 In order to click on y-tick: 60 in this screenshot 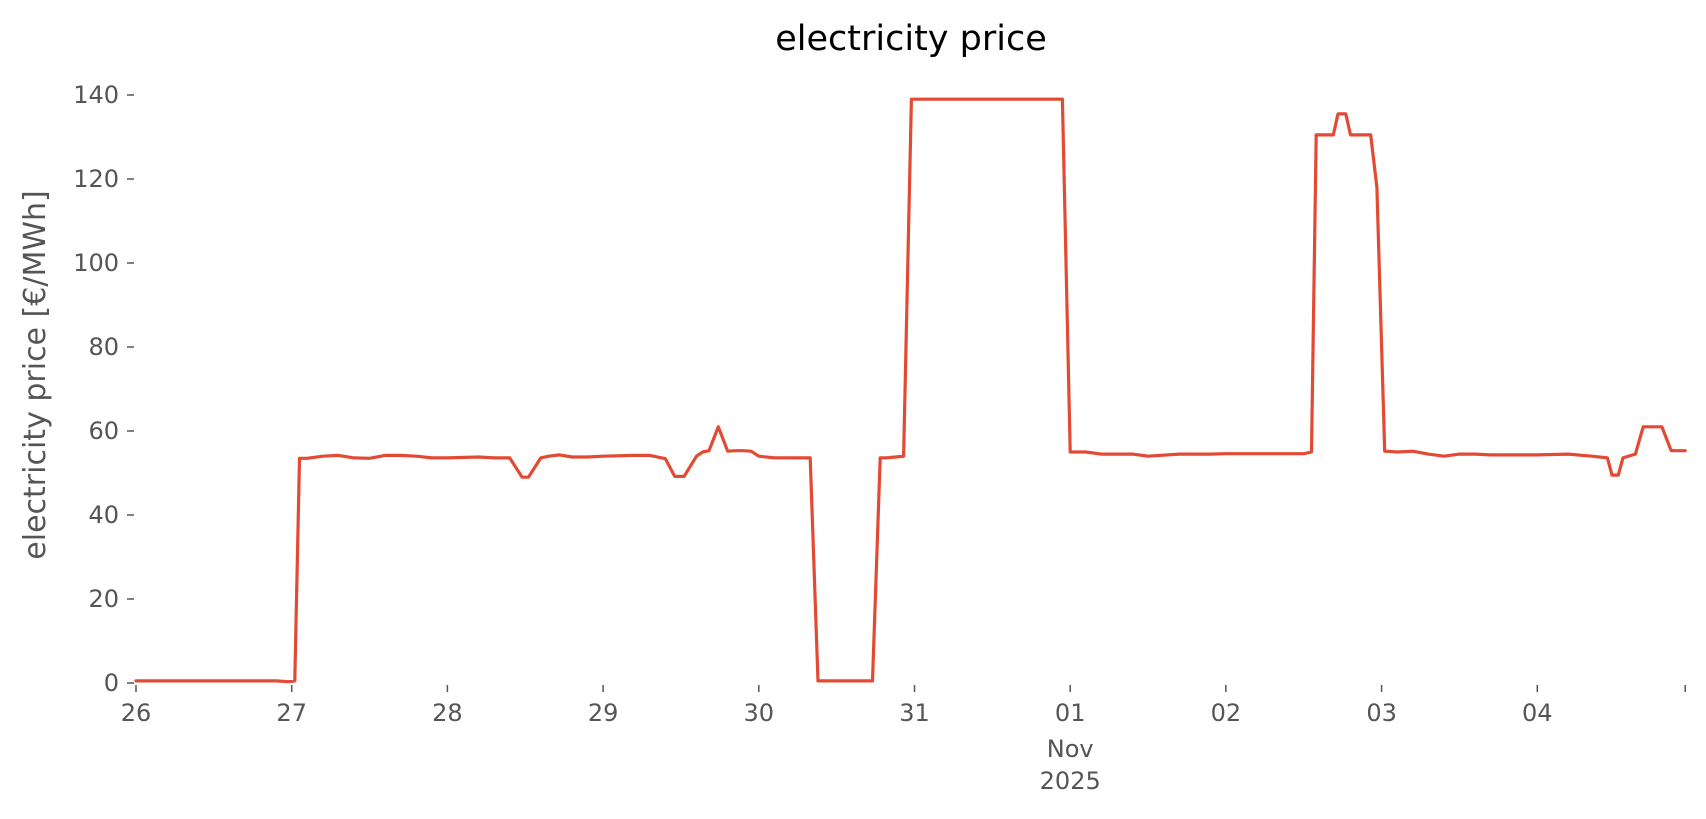, I will do `click(111, 431)`.